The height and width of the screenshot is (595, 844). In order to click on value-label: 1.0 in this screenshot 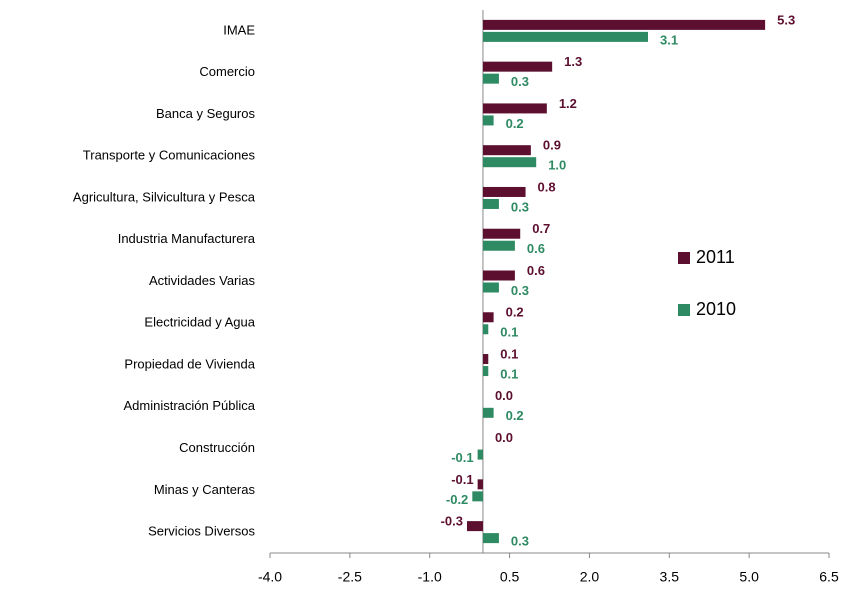, I will do `click(557, 165)`.